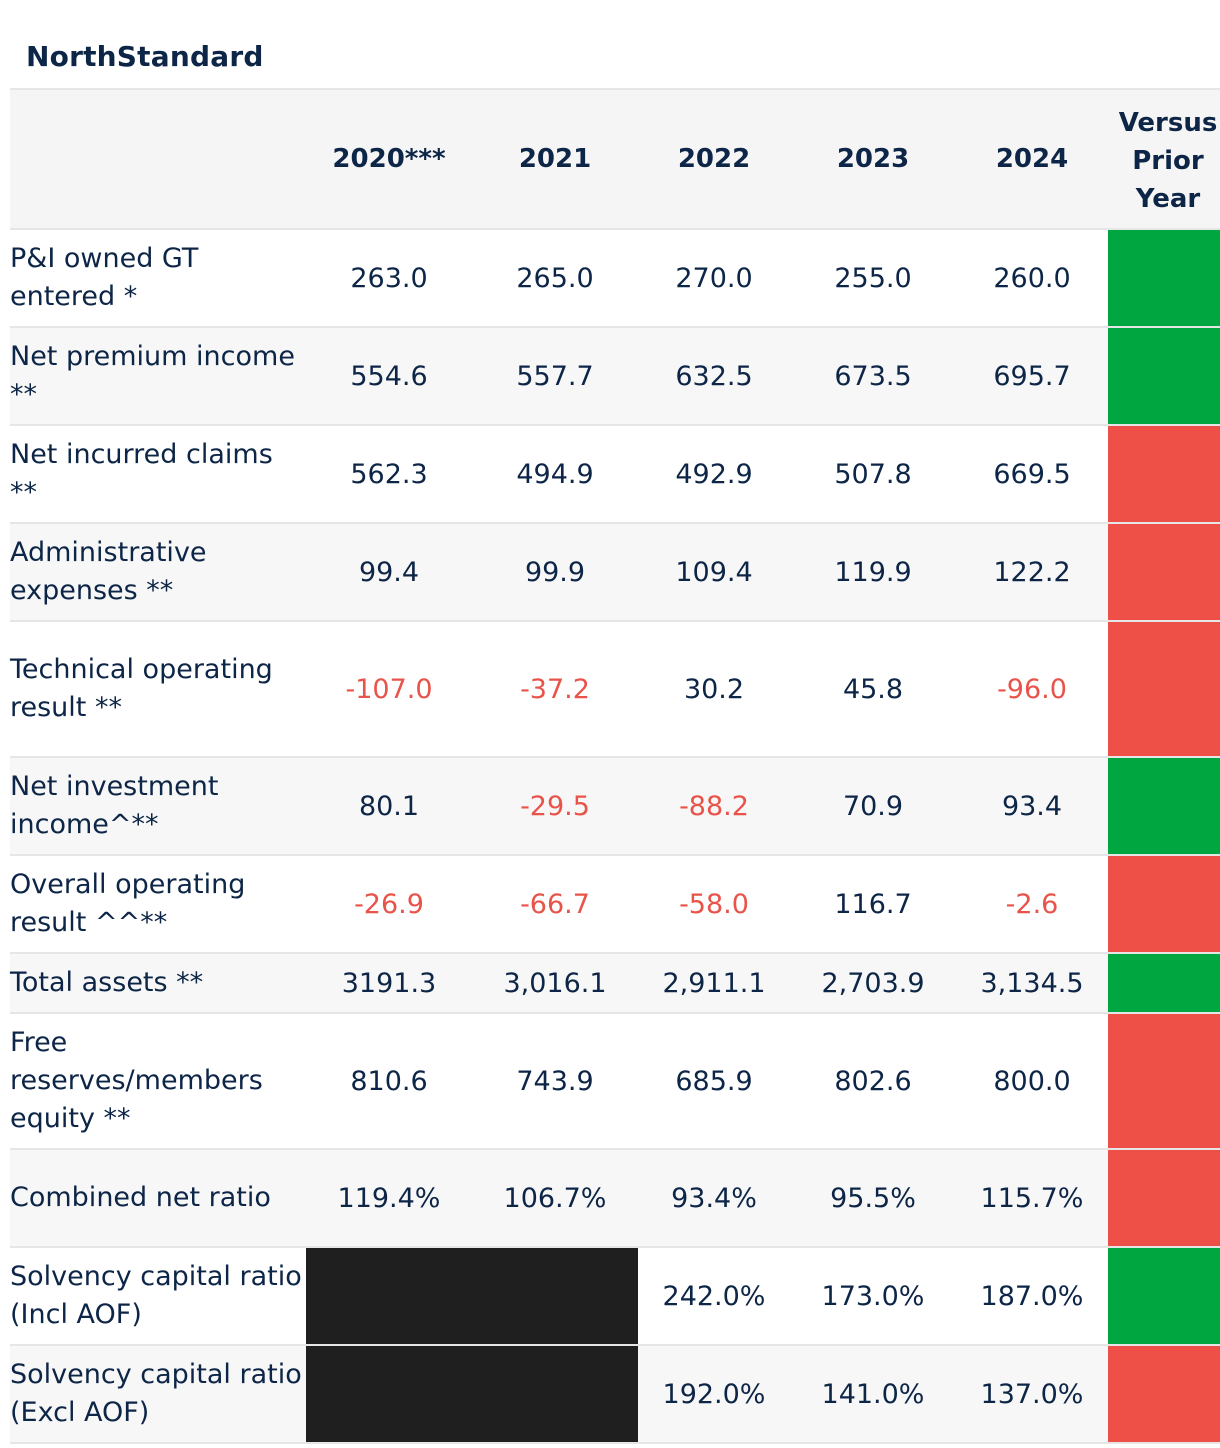 This screenshot has width=1220, height=1448. What do you see at coordinates (1032, 1296) in the screenshot?
I see `value-cell: 187.0%` at bounding box center [1032, 1296].